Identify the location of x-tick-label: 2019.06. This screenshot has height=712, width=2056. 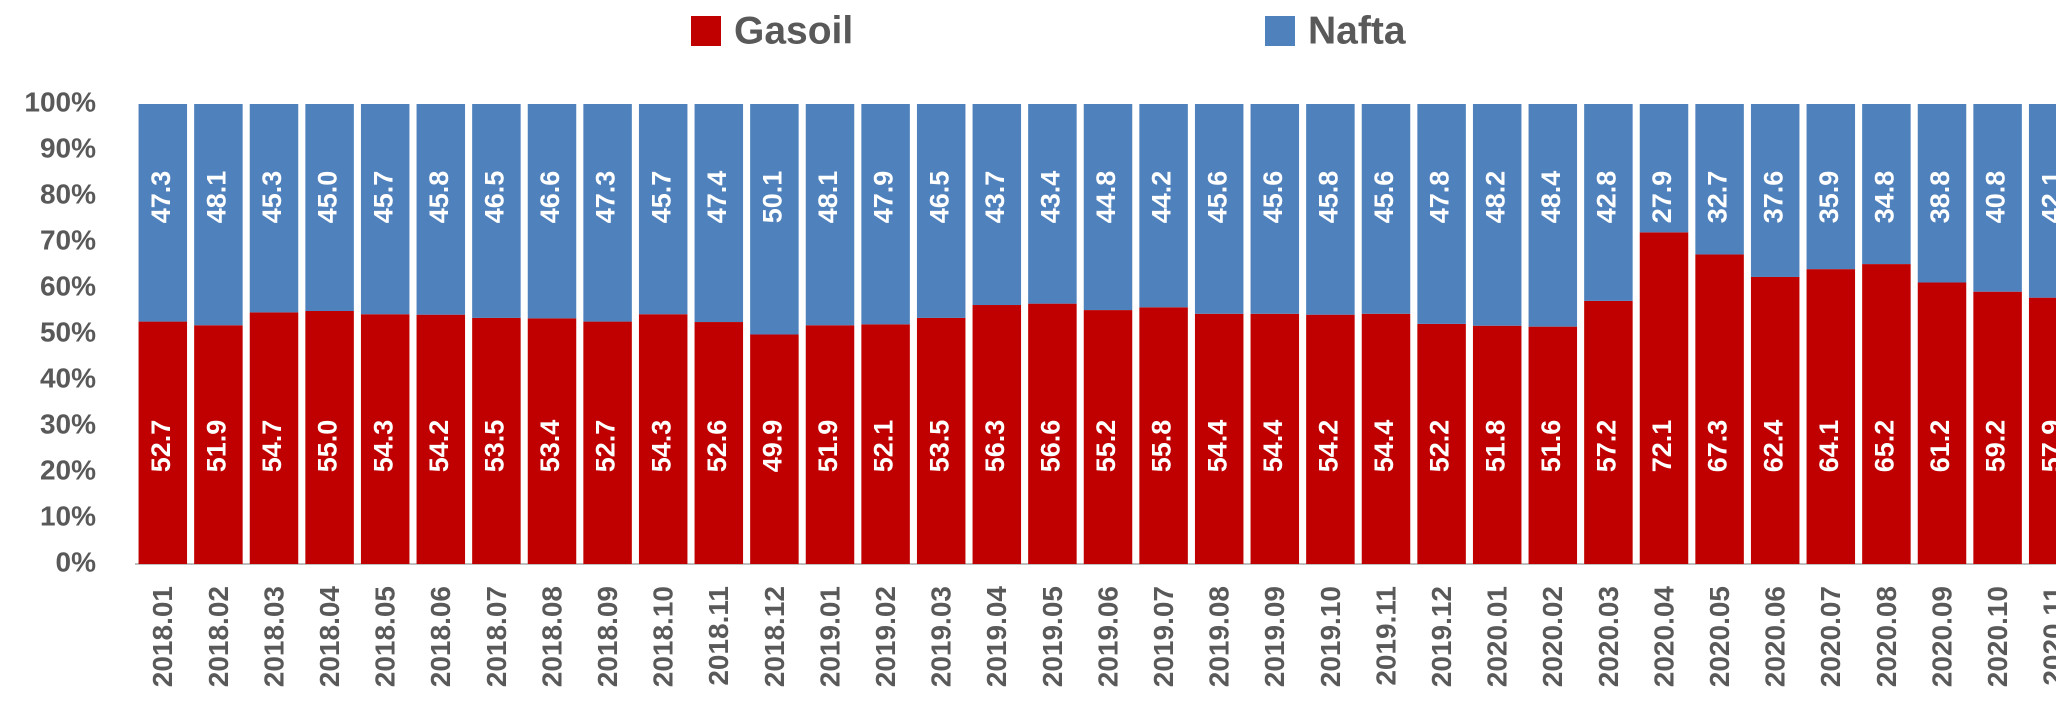
(1107, 636).